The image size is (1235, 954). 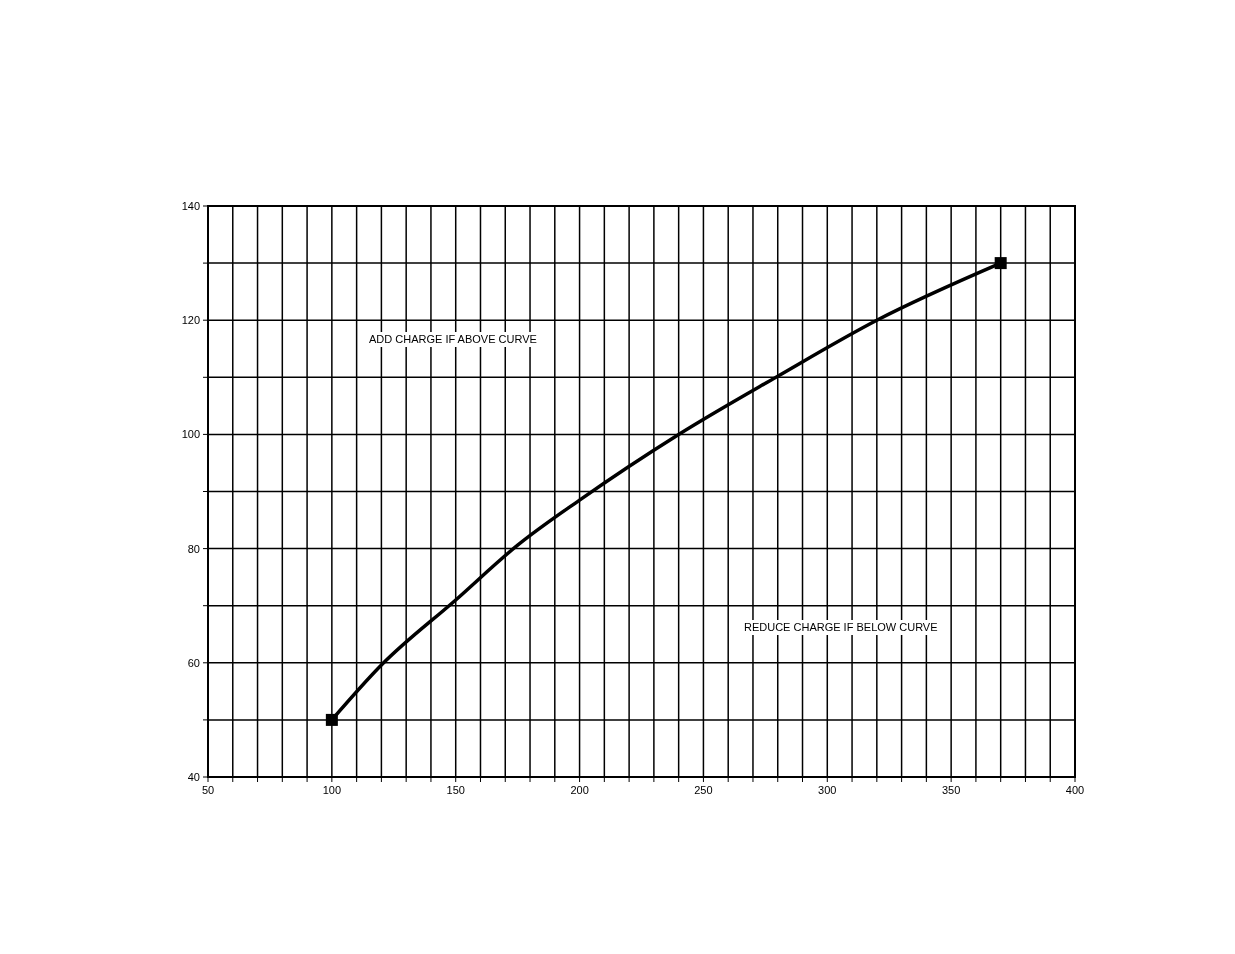 I want to click on x-tick-label: 400, so click(x=1075, y=790).